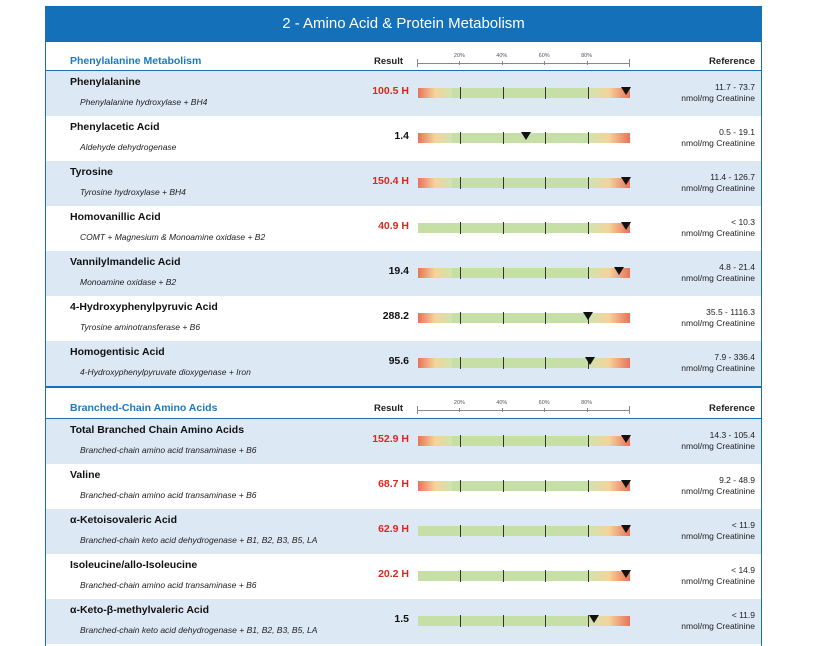 The image size is (818, 646). What do you see at coordinates (144, 408) in the screenshot?
I see `section-title: Branched-Chain Amino Acids` at bounding box center [144, 408].